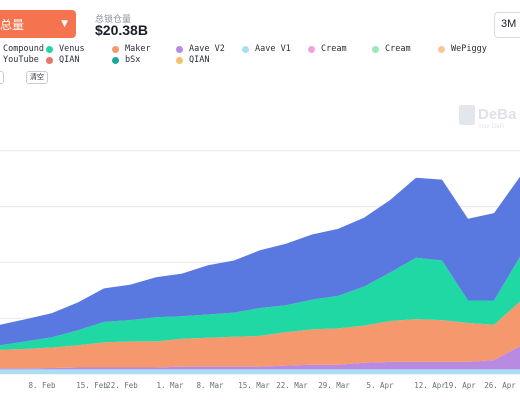 The height and width of the screenshot is (400, 520). I want to click on chevron-down-icon: ▼, so click(64, 24).